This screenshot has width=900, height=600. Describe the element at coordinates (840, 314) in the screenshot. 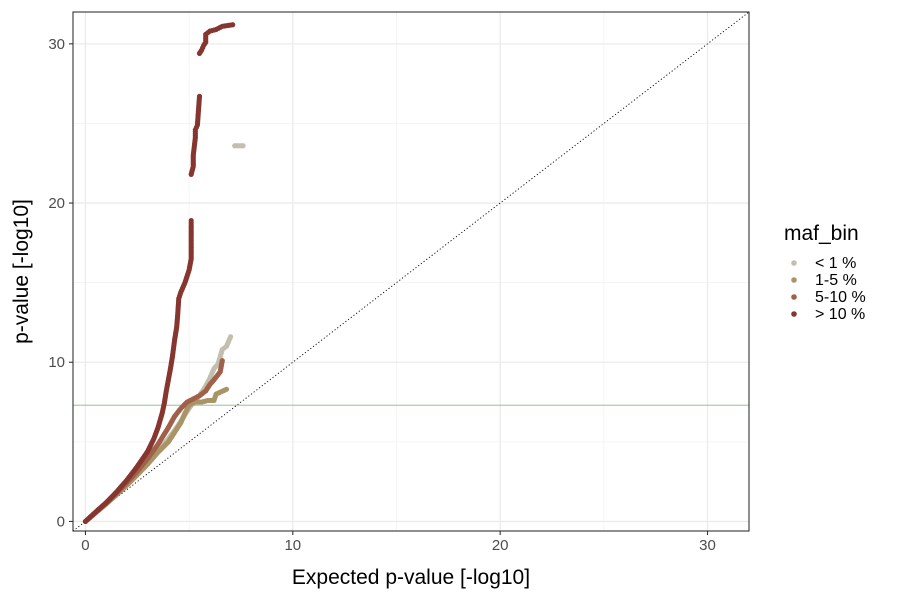

I see `legend-label: > 10 %` at that location.